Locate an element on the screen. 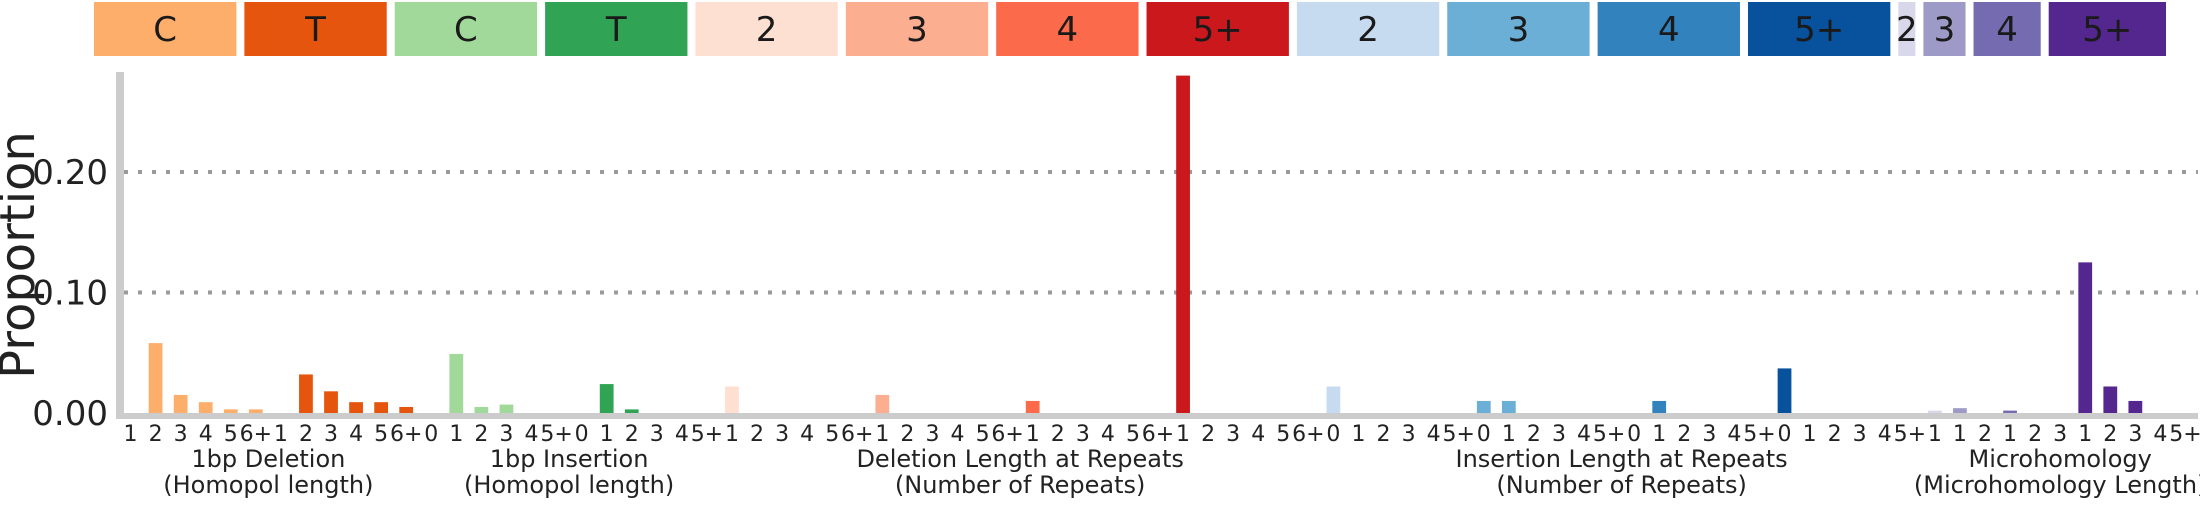  bar-0-1-6+ is located at coordinates (406, 409).